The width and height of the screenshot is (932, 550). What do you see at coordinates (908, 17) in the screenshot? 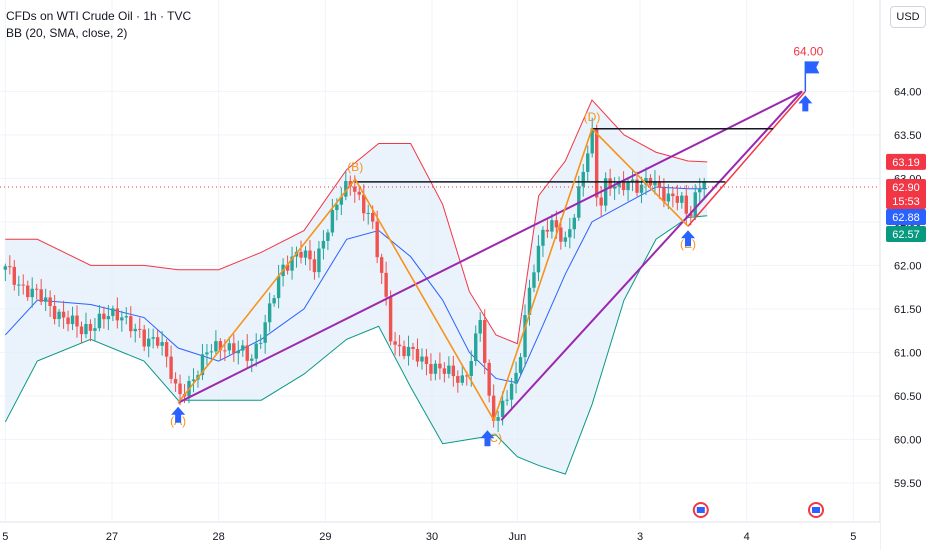
I see `currency-button: USD` at bounding box center [908, 17].